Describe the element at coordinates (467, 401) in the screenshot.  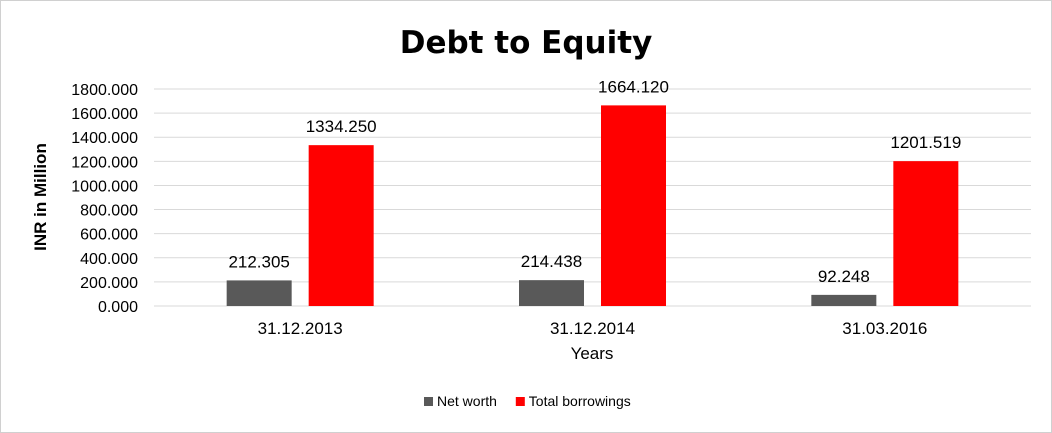
I see `legend-label: Net worth` at that location.